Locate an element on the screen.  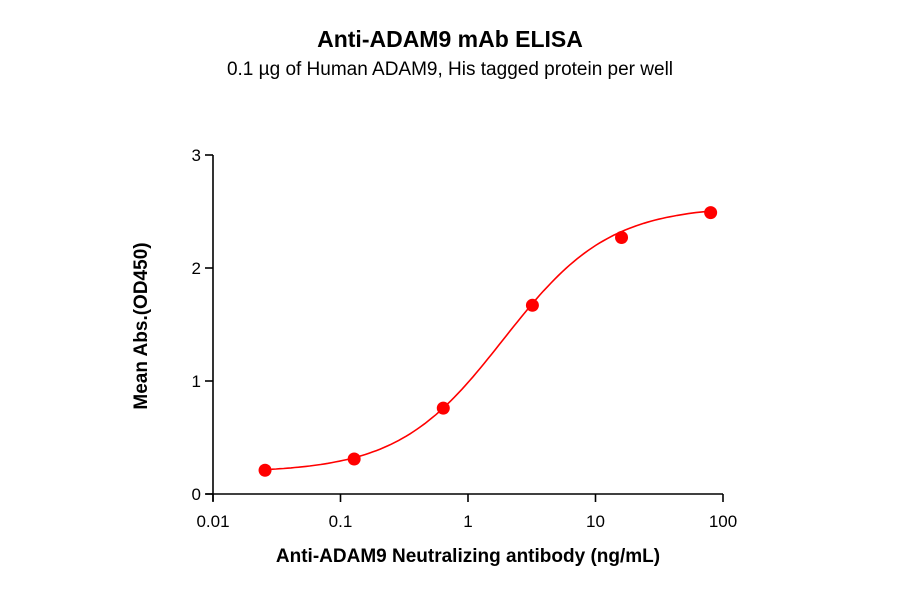
x-tick-label: 0.1 is located at coordinates (341, 521).